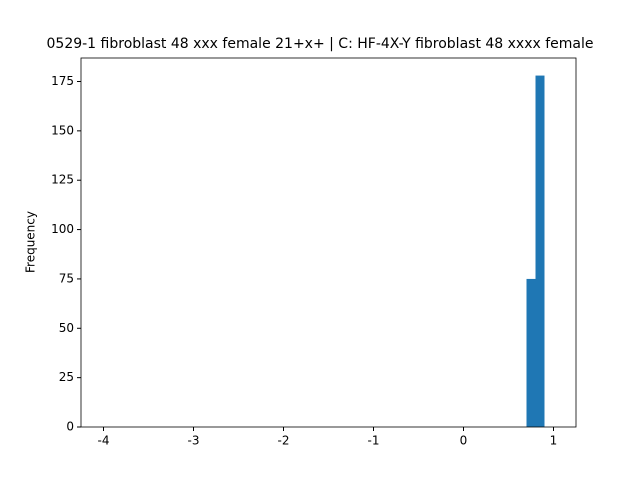 Image resolution: width=640 pixels, height=480 pixels. Describe the element at coordinates (70, 427) in the screenshot. I see `y-tick-label: 0` at that location.